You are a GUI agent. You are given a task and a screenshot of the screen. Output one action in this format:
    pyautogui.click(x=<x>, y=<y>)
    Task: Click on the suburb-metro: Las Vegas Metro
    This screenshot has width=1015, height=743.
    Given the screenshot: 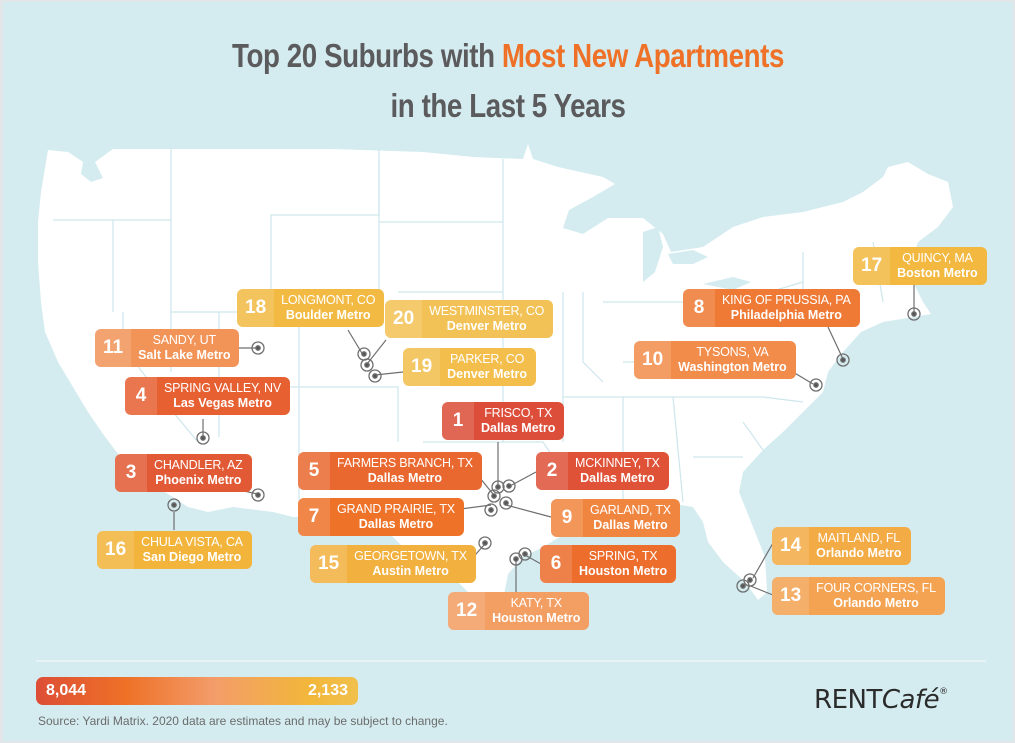 What is the action you would take?
    pyautogui.click(x=222, y=403)
    